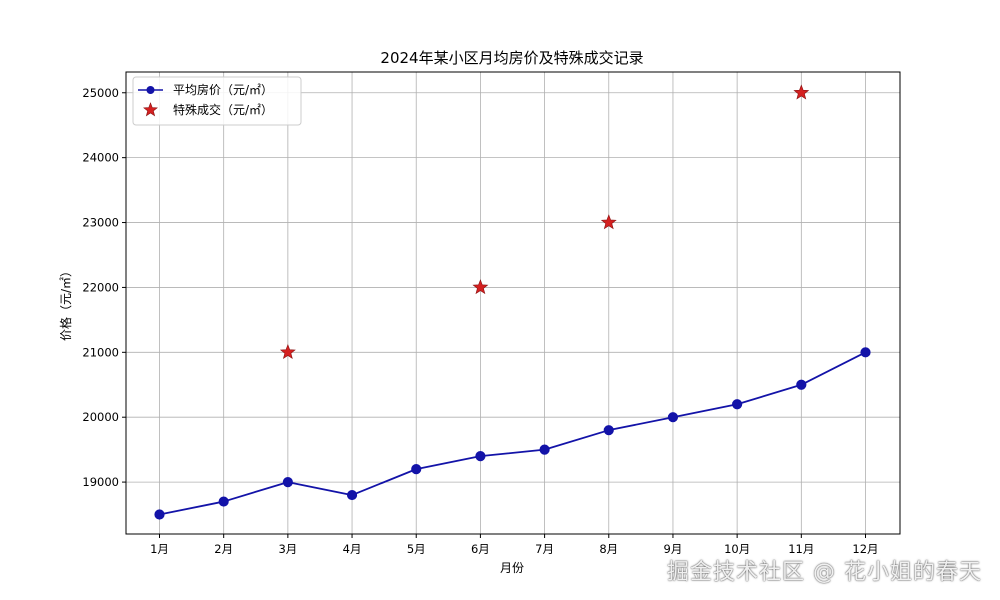 Image resolution: width=1000 pixels, height=600 pixels. I want to click on x-tick-label: 8月, so click(608, 549).